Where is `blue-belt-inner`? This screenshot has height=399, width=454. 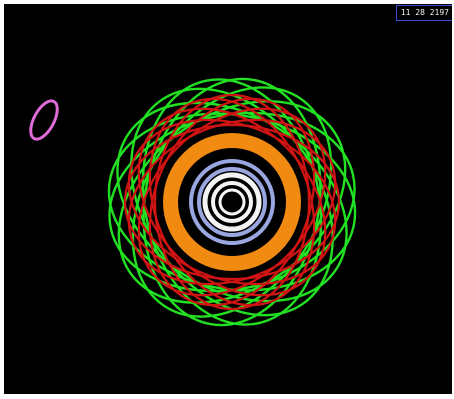 blue-belt-inner is located at coordinates (232, 202).